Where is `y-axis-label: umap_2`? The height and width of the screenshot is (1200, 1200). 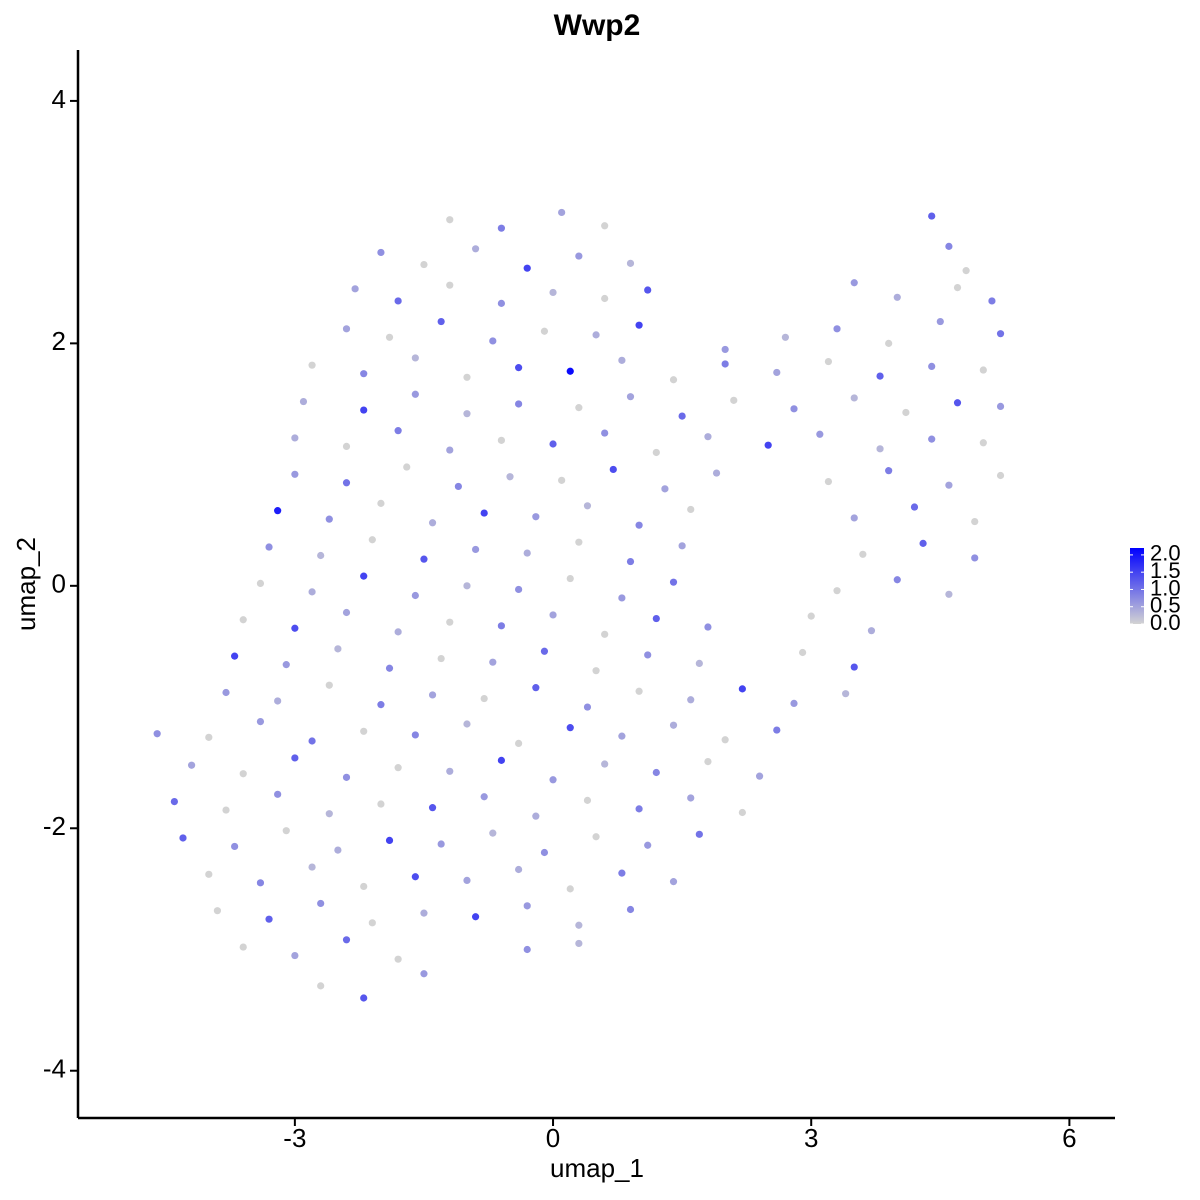
y-axis-label: umap_2 is located at coordinates (26, 584).